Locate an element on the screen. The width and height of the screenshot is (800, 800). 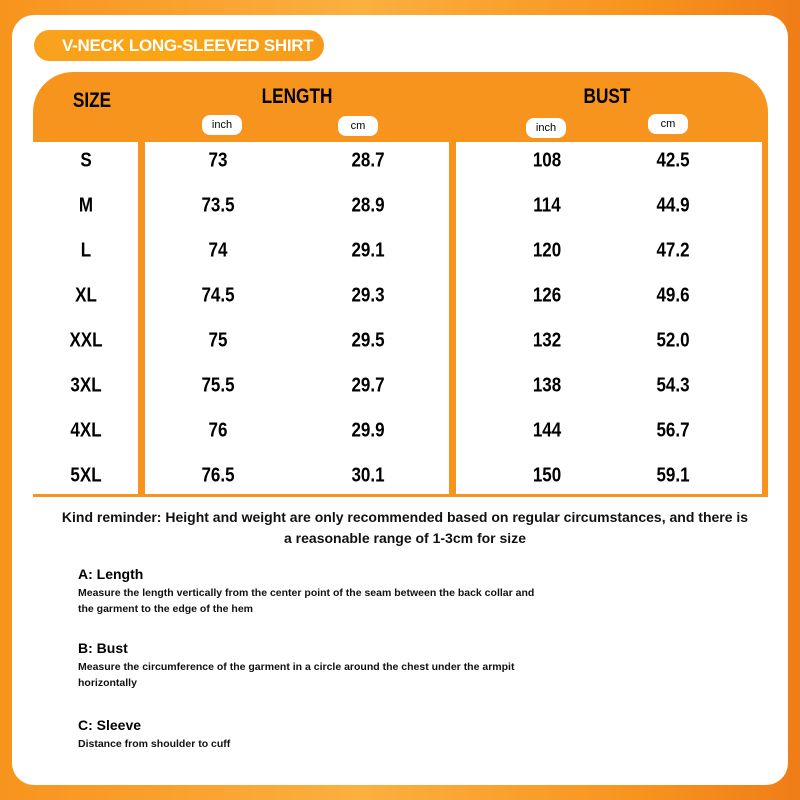
note-title: C: Sleeve is located at coordinates (110, 725).